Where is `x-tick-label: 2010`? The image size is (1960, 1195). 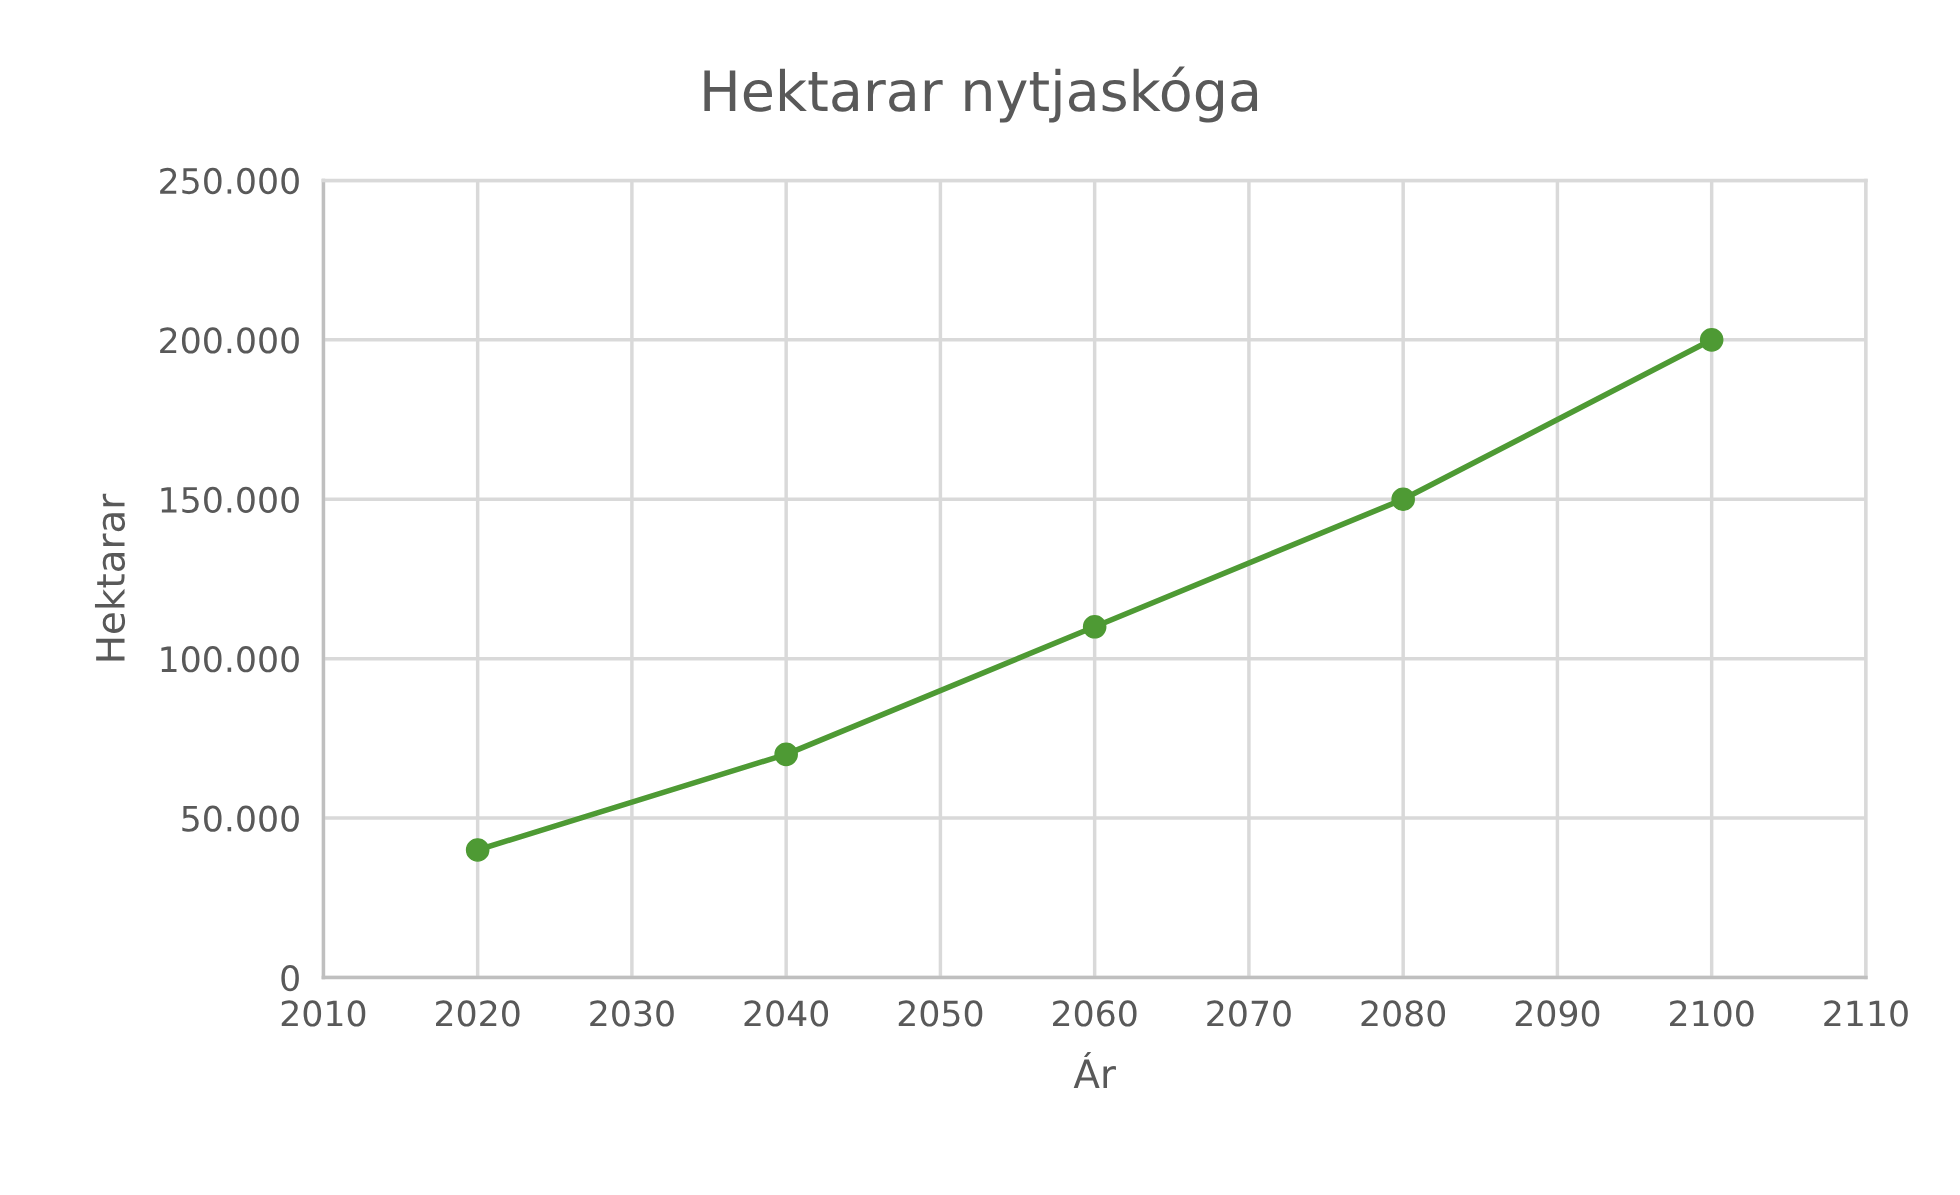 x-tick-label: 2010 is located at coordinates (323, 1013).